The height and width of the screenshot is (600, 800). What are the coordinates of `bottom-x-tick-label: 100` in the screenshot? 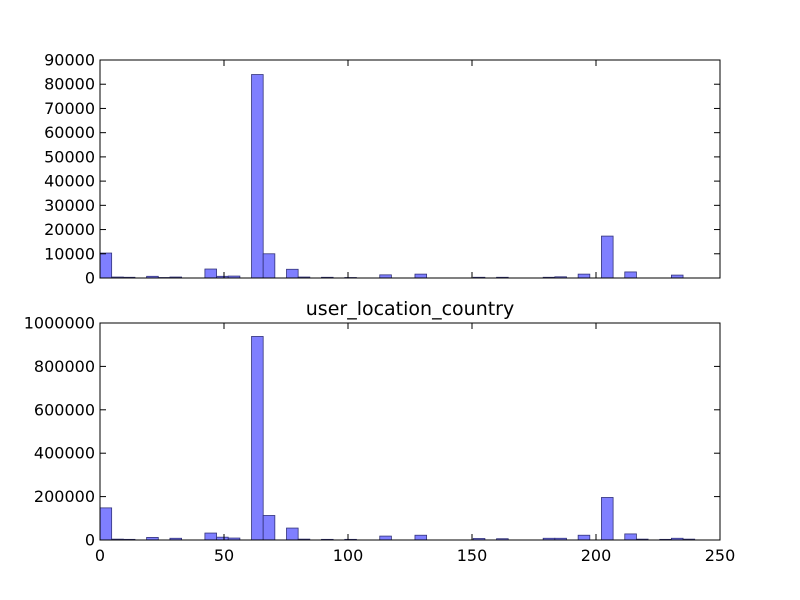 It's located at (348, 555).